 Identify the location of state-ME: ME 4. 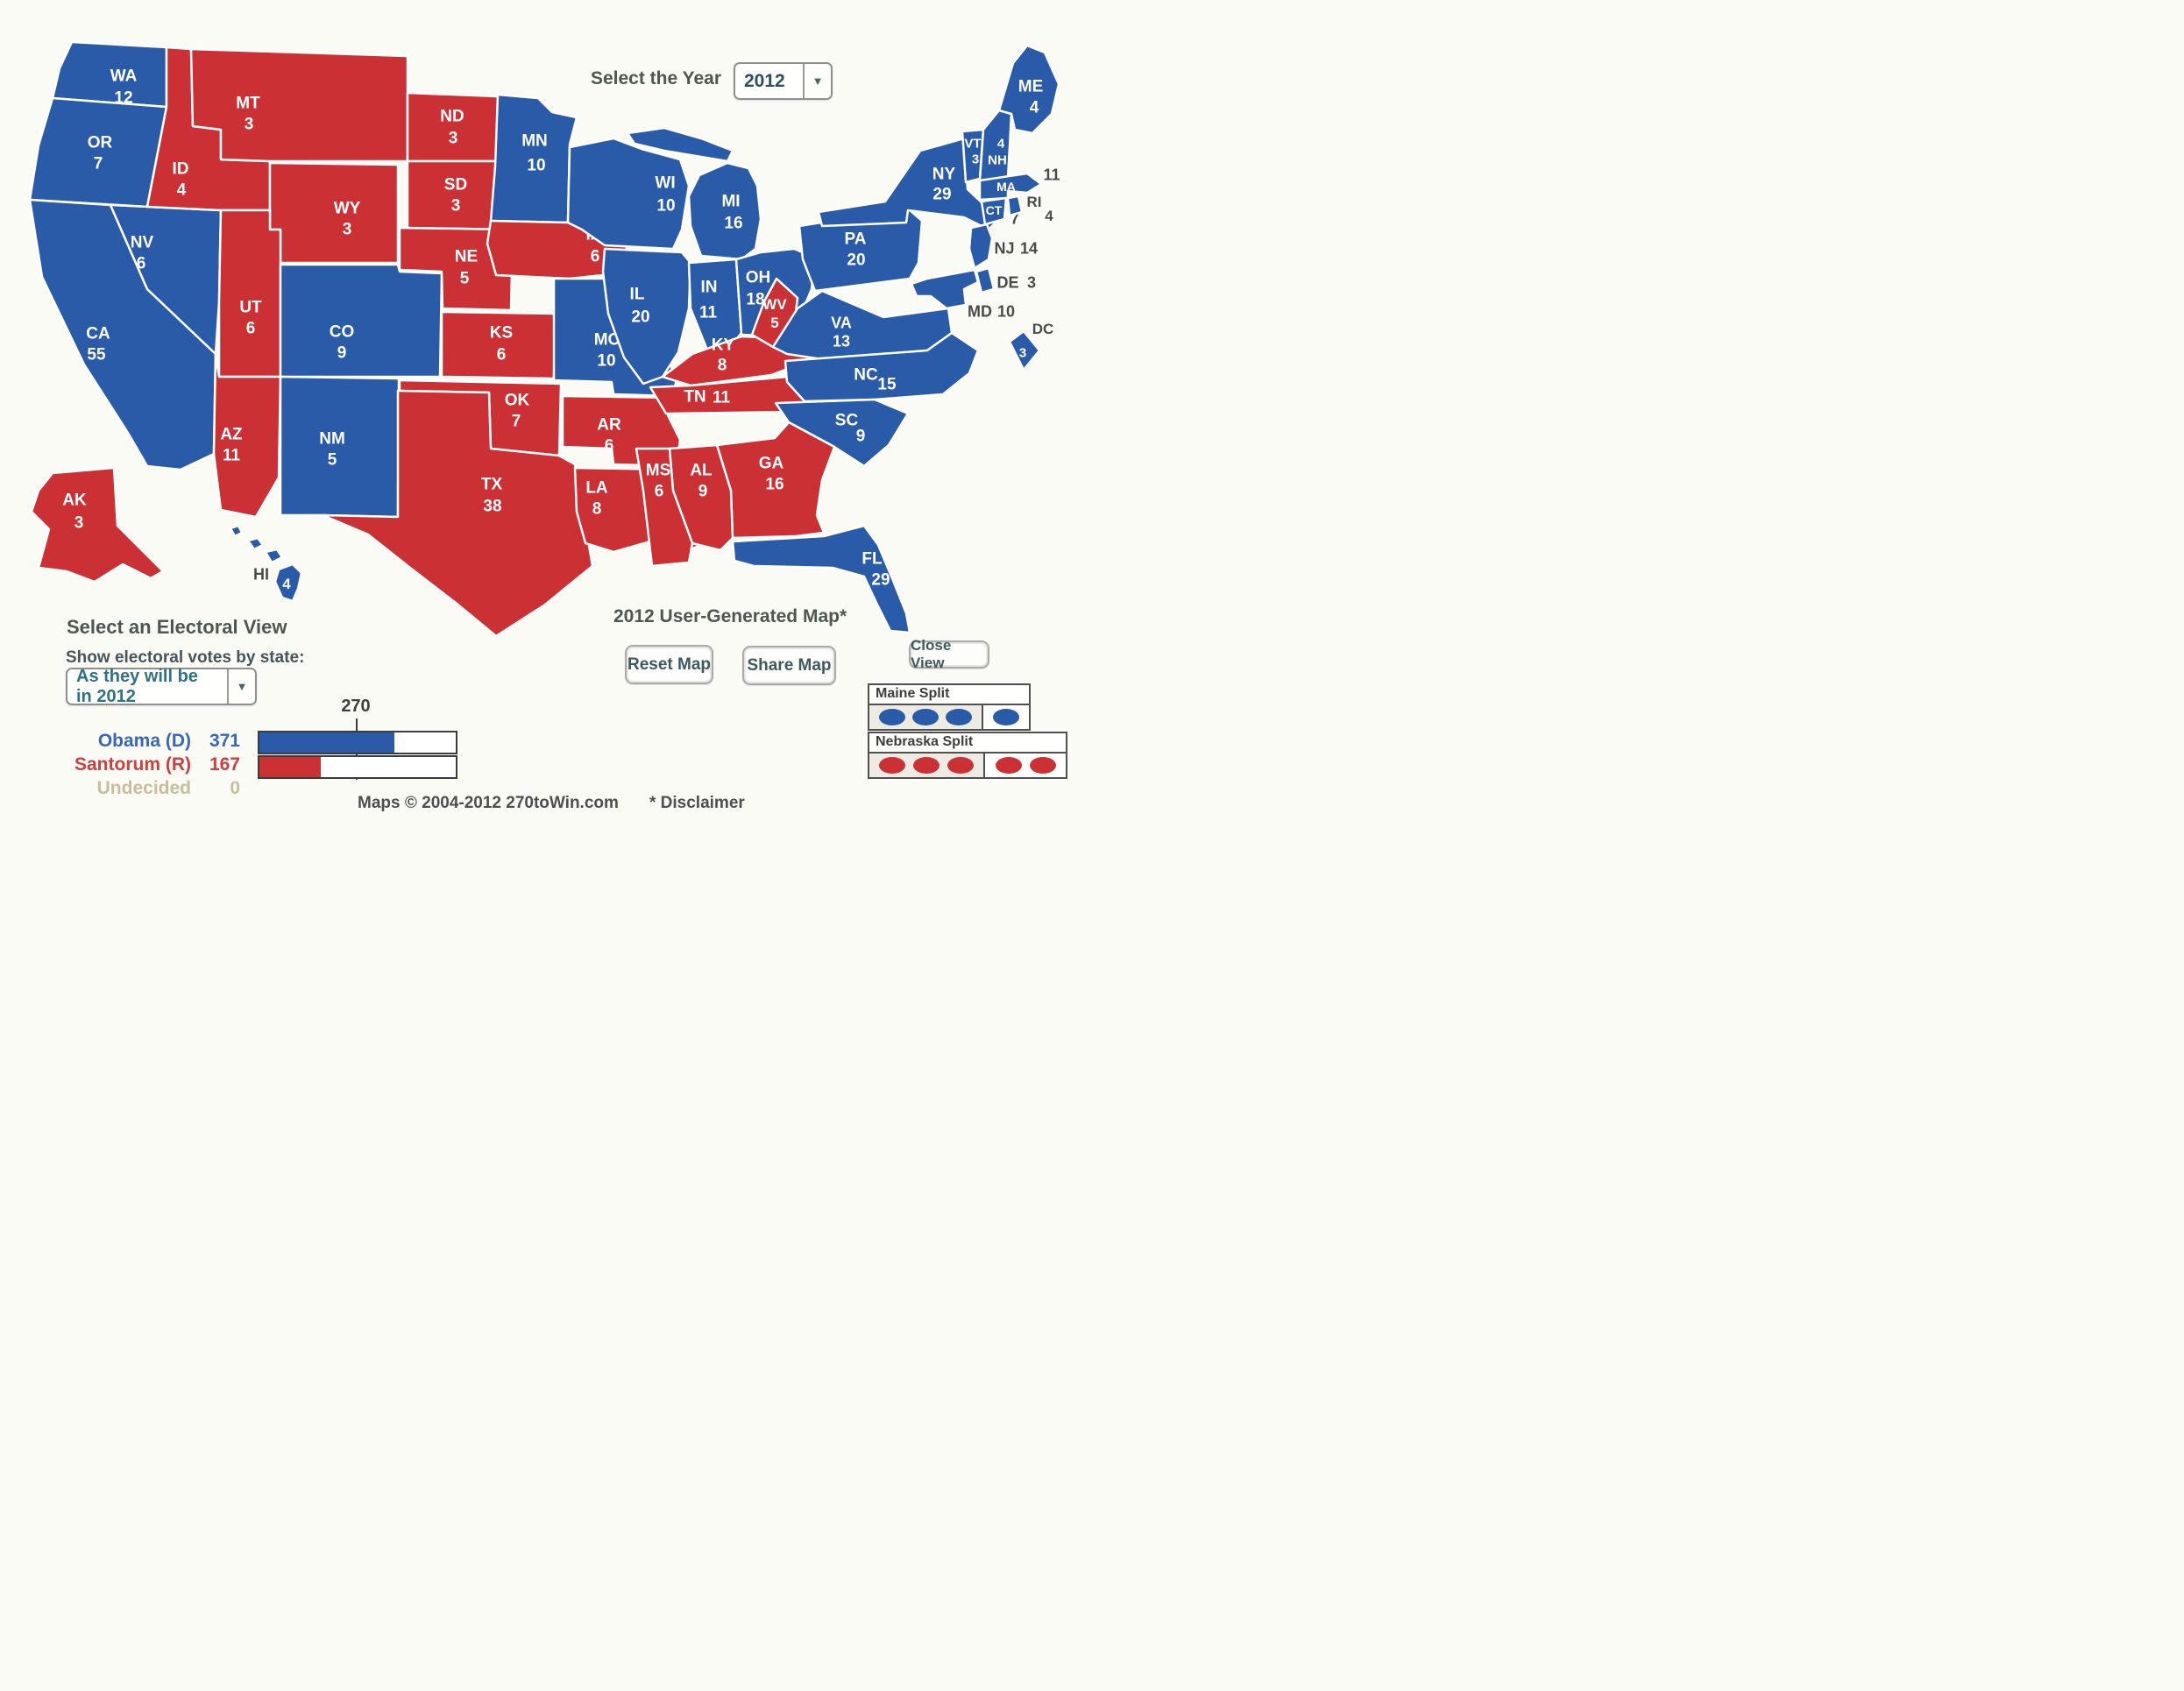
(1028, 89).